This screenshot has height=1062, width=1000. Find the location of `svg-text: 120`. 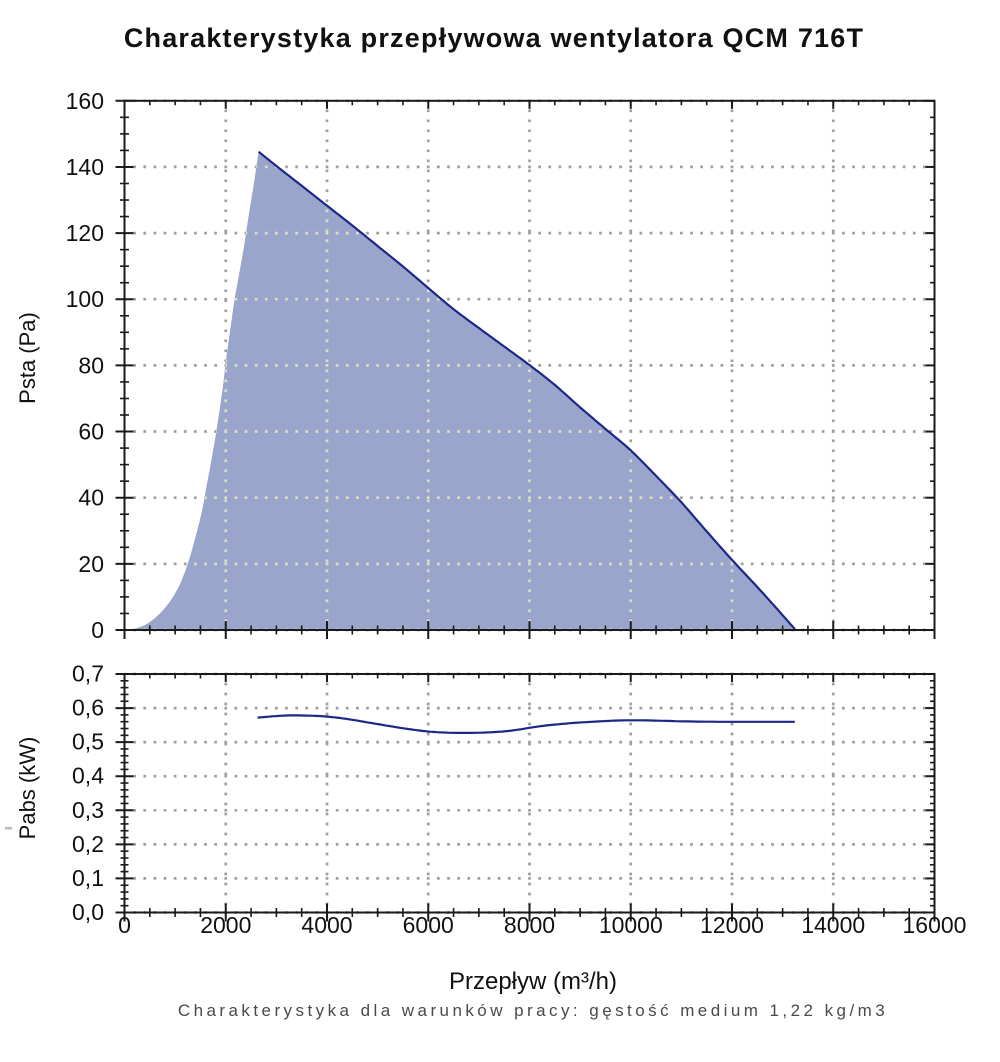

svg-text: 120 is located at coordinates (85, 233).